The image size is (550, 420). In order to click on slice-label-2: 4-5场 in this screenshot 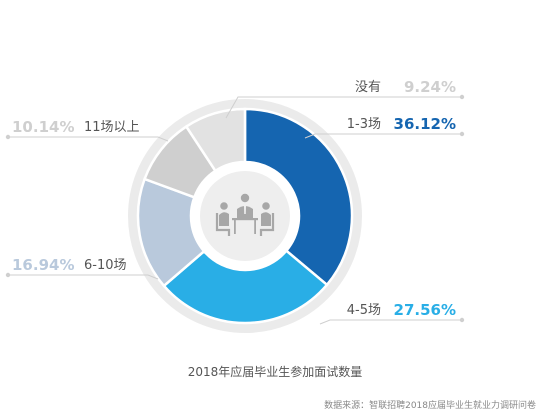, I will do `click(364, 310)`.